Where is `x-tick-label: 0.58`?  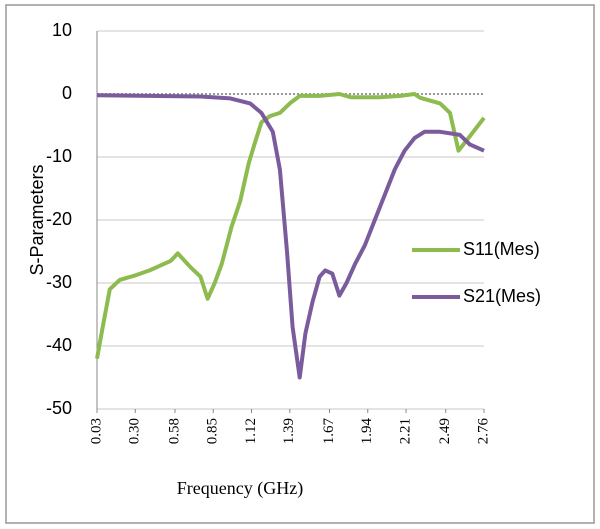
x-tick-label: 0.58 is located at coordinates (174, 431).